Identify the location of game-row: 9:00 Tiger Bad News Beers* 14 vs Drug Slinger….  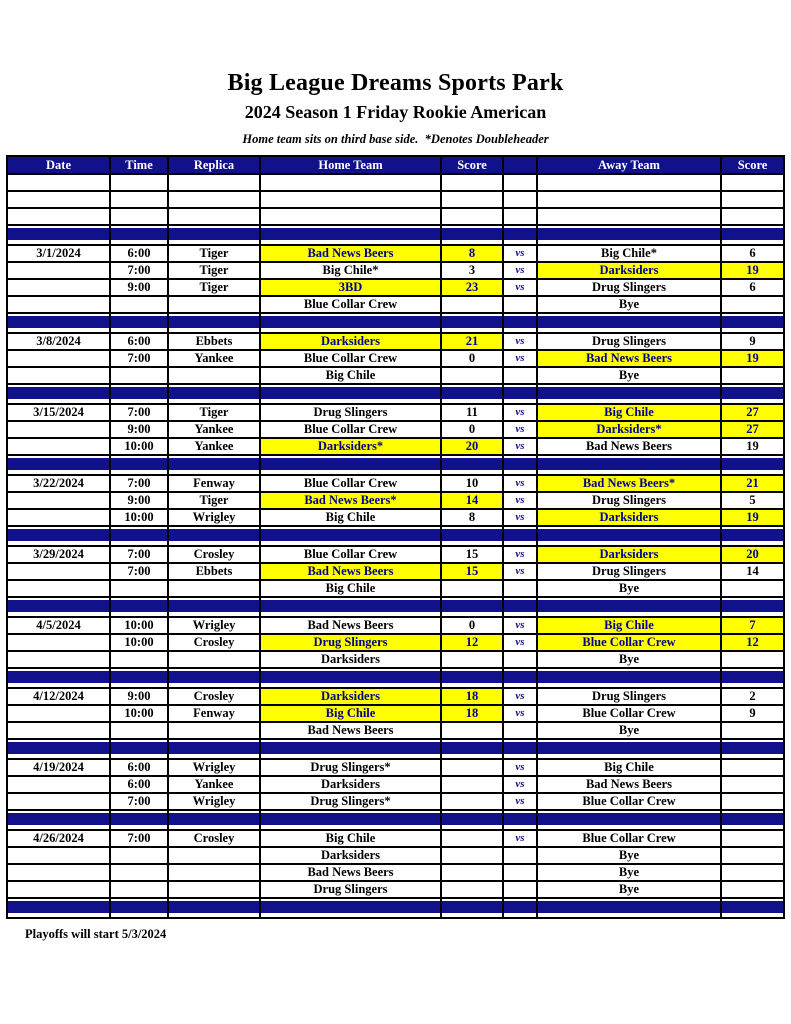
(395, 500).